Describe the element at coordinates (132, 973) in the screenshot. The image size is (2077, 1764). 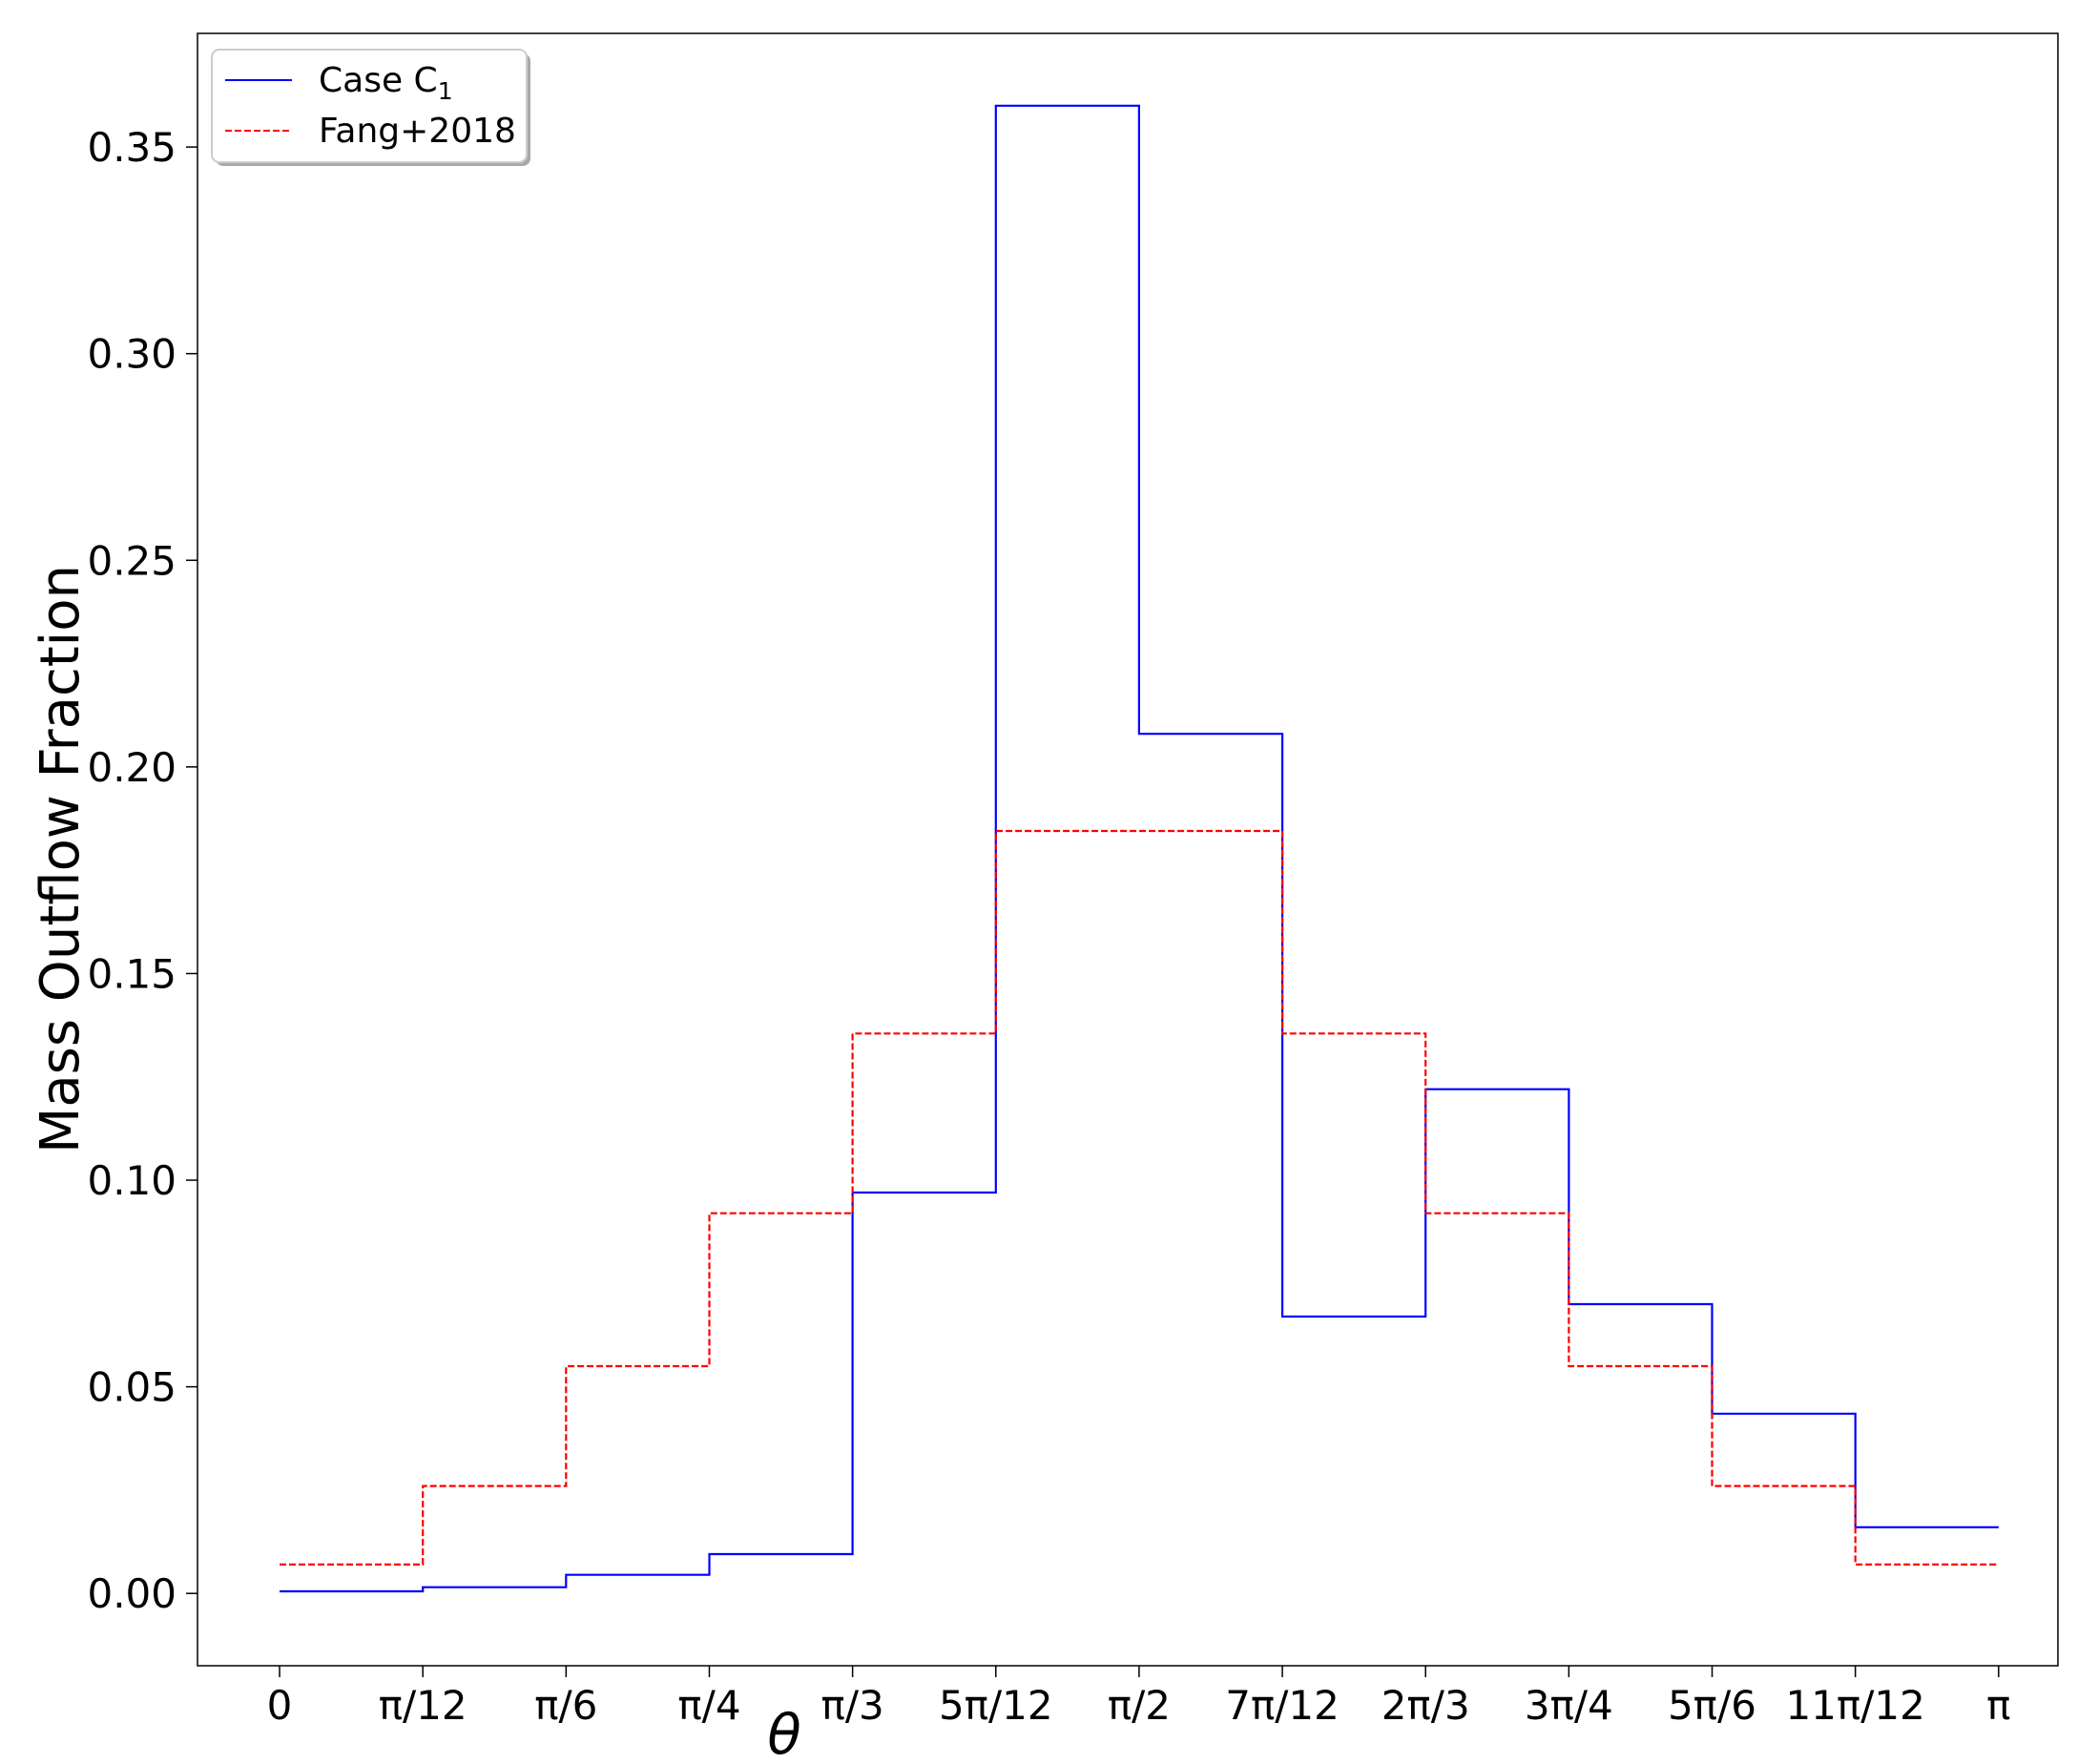
I see `y-tick-label: 0.15` at that location.